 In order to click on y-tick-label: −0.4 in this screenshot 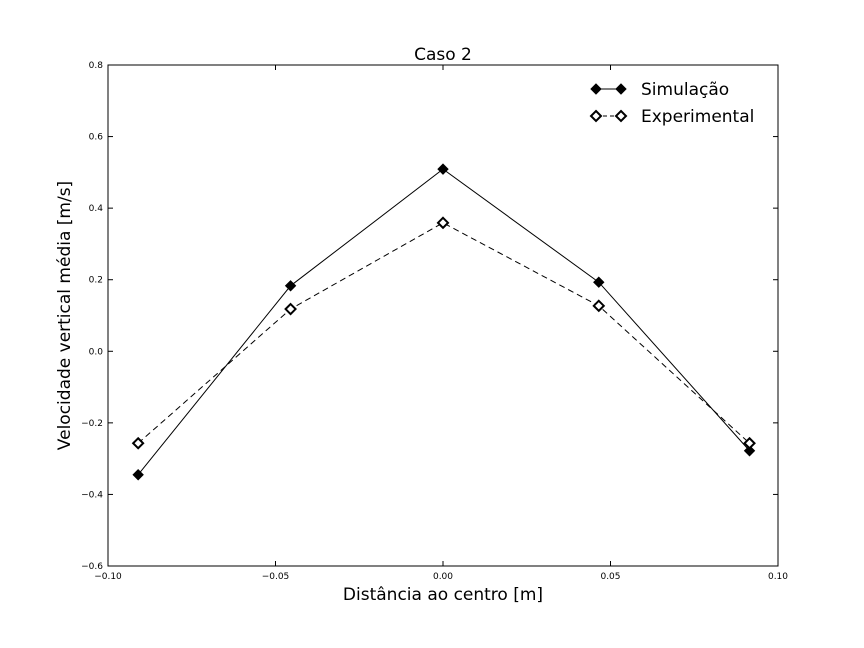, I will do `click(92, 495)`.